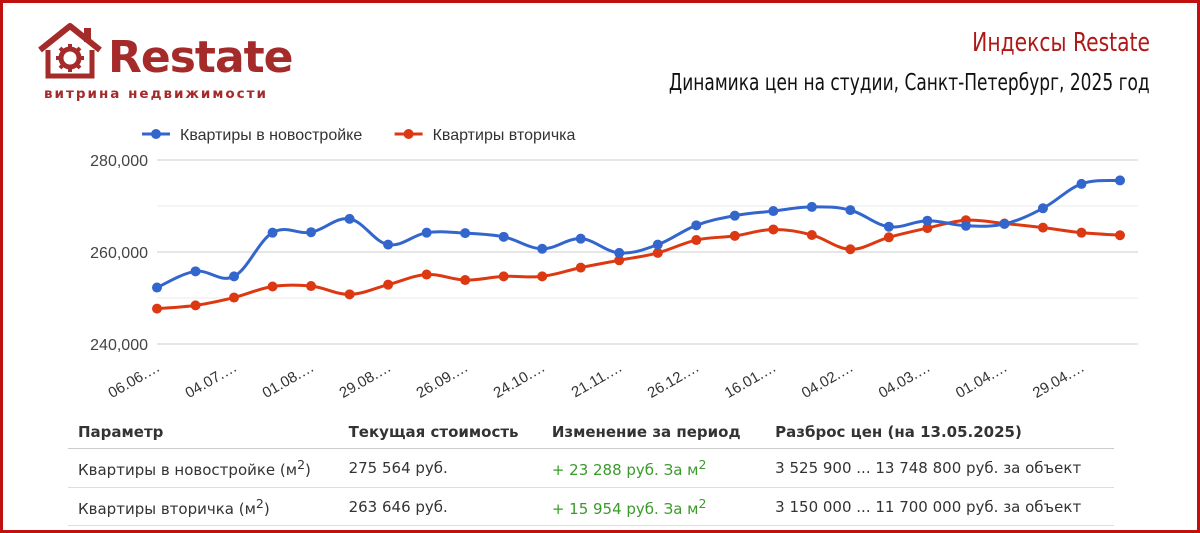 The height and width of the screenshot is (533, 1200). I want to click on row-param-text: Квартиры в новостройке (м, so click(188, 470).